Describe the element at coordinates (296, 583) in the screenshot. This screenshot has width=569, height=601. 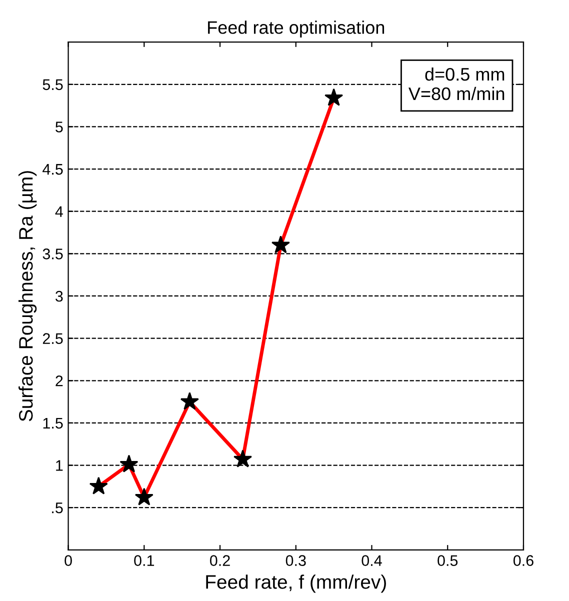
I see `x-axis-title: Feed rate, f (mm/rev)` at that location.